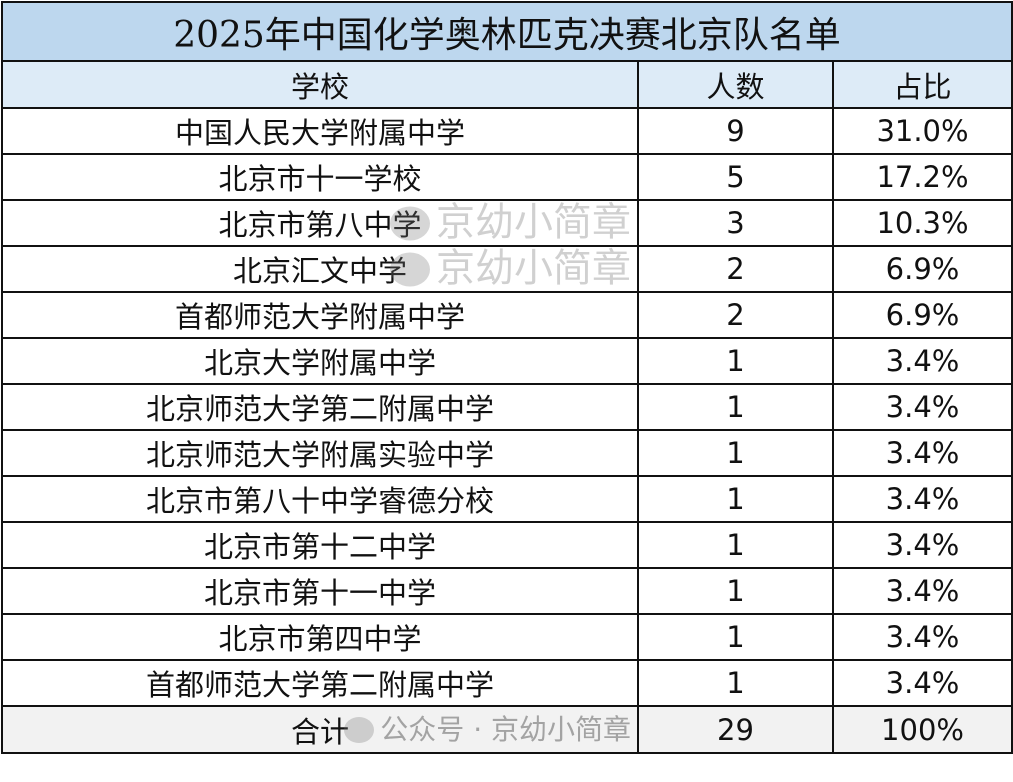  I want to click on school-cell: 首都师范大学附属中学, so click(320, 315).